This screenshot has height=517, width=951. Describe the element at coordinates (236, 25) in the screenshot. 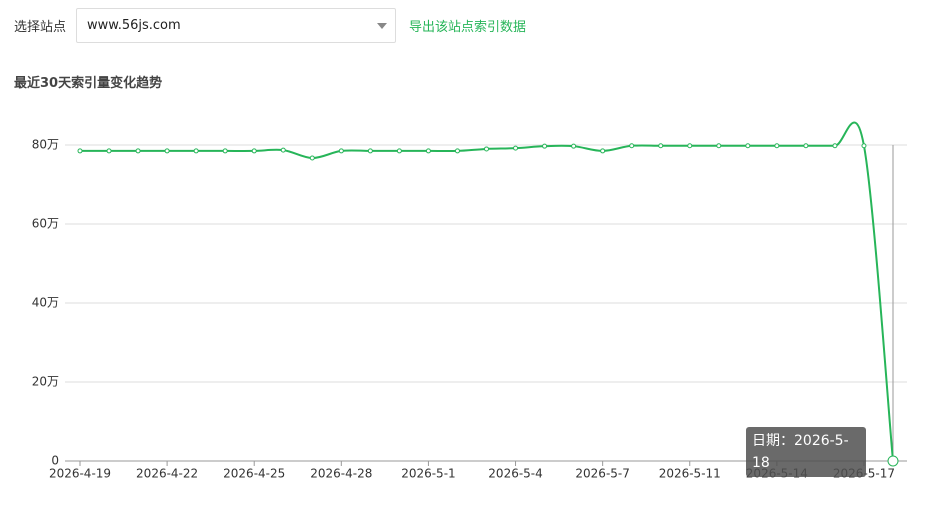

I see `site-select: www.56js.com` at that location.